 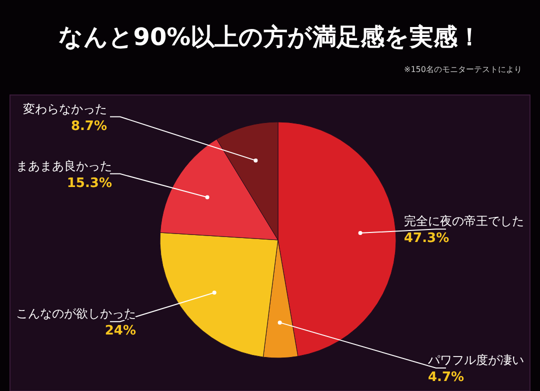 What do you see at coordinates (464, 221) in the screenshot?
I see `slice-label: 完全に夜の帝王でした` at bounding box center [464, 221].